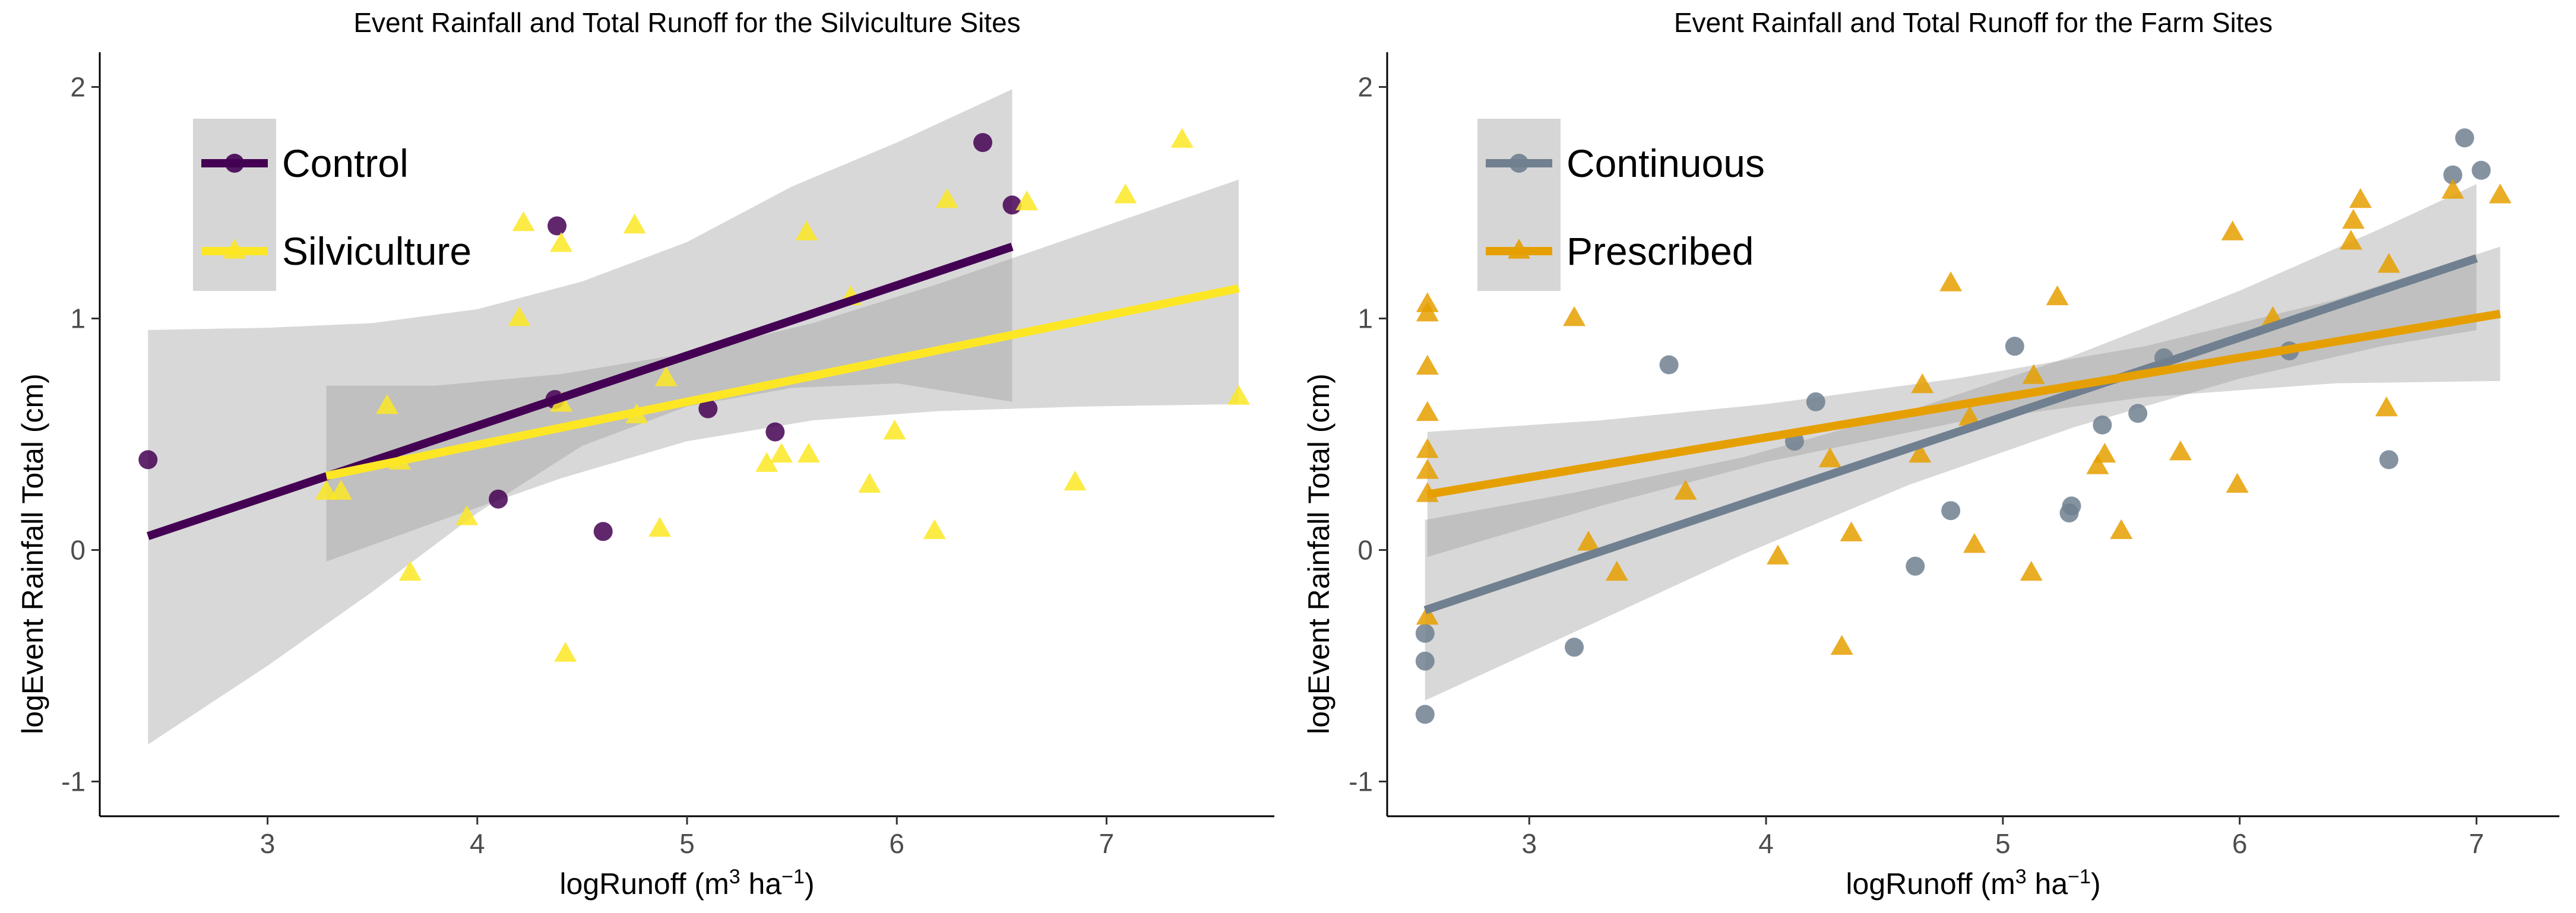  What do you see at coordinates (1519, 249) in the screenshot?
I see `legend-marker-prescribed` at bounding box center [1519, 249].